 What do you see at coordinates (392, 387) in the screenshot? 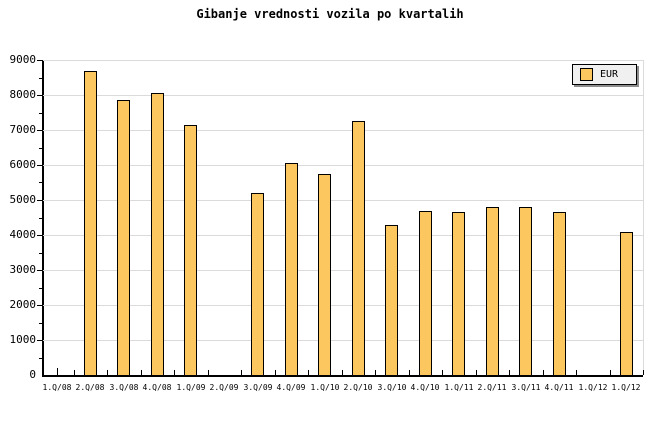
I see `x-axis-label: 3.Q/10` at bounding box center [392, 387].